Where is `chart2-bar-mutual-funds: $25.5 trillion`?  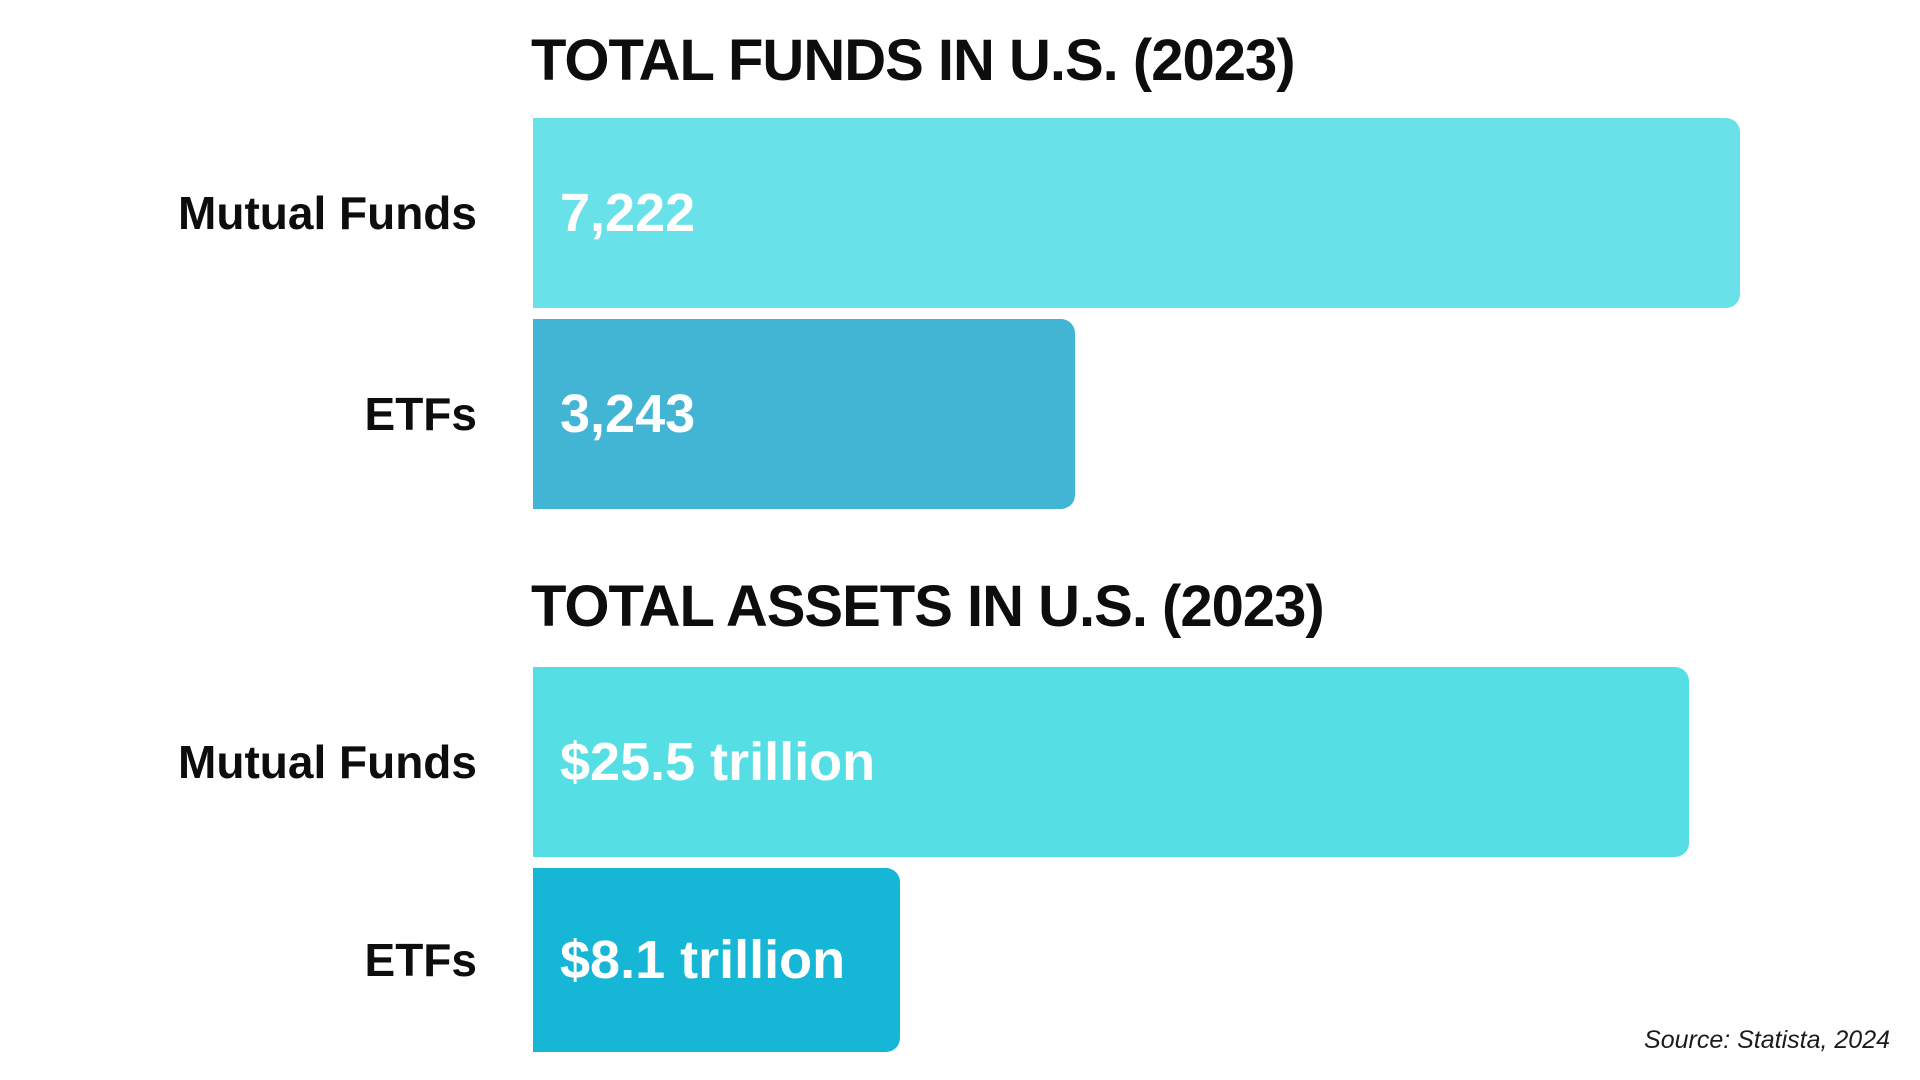 chart2-bar-mutual-funds: $25.5 trillion is located at coordinates (1111, 762).